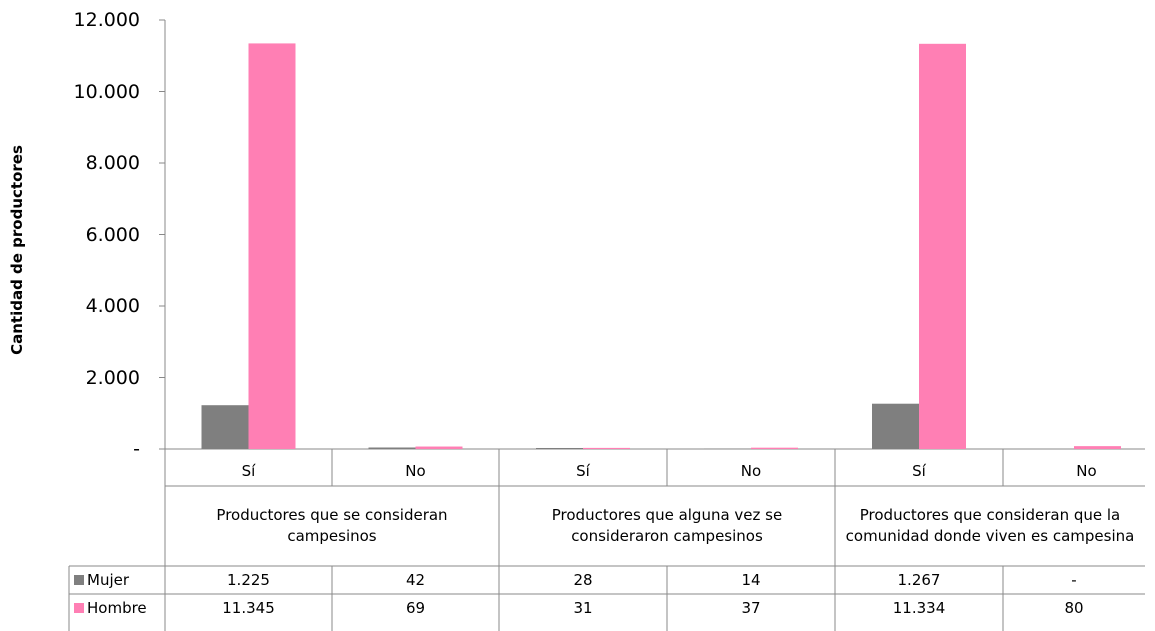 The height and width of the screenshot is (631, 1155). Describe the element at coordinates (919, 580) in the screenshot. I see `data-label-mujer: 1.267` at that location.